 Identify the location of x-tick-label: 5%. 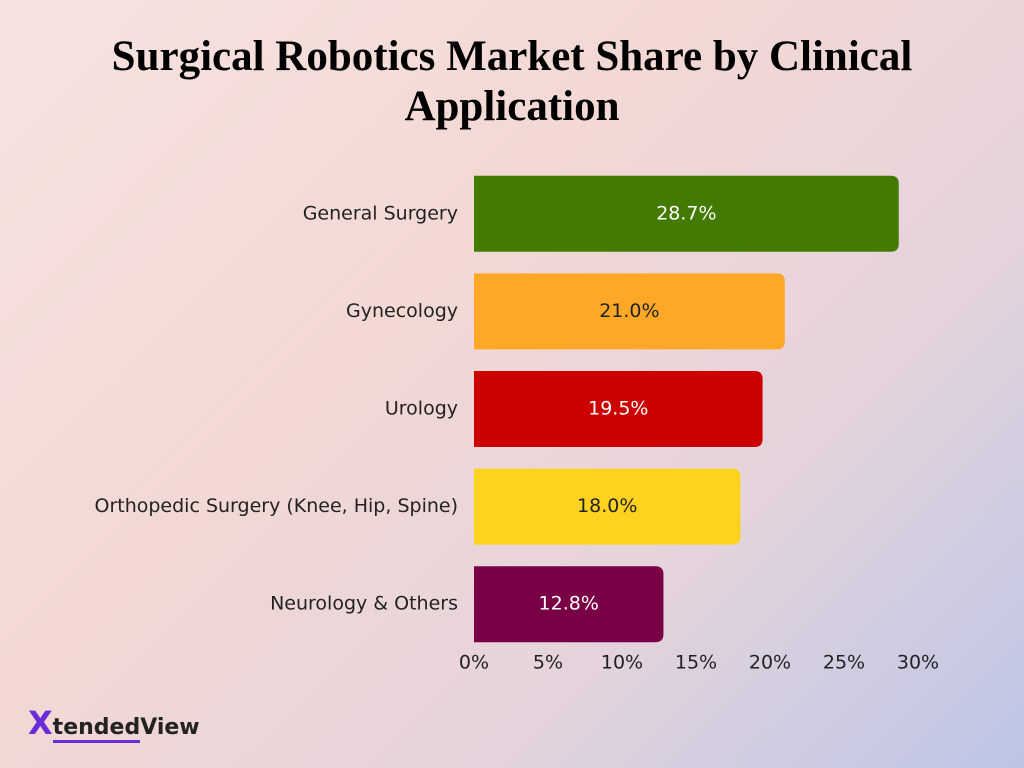
(548, 663).